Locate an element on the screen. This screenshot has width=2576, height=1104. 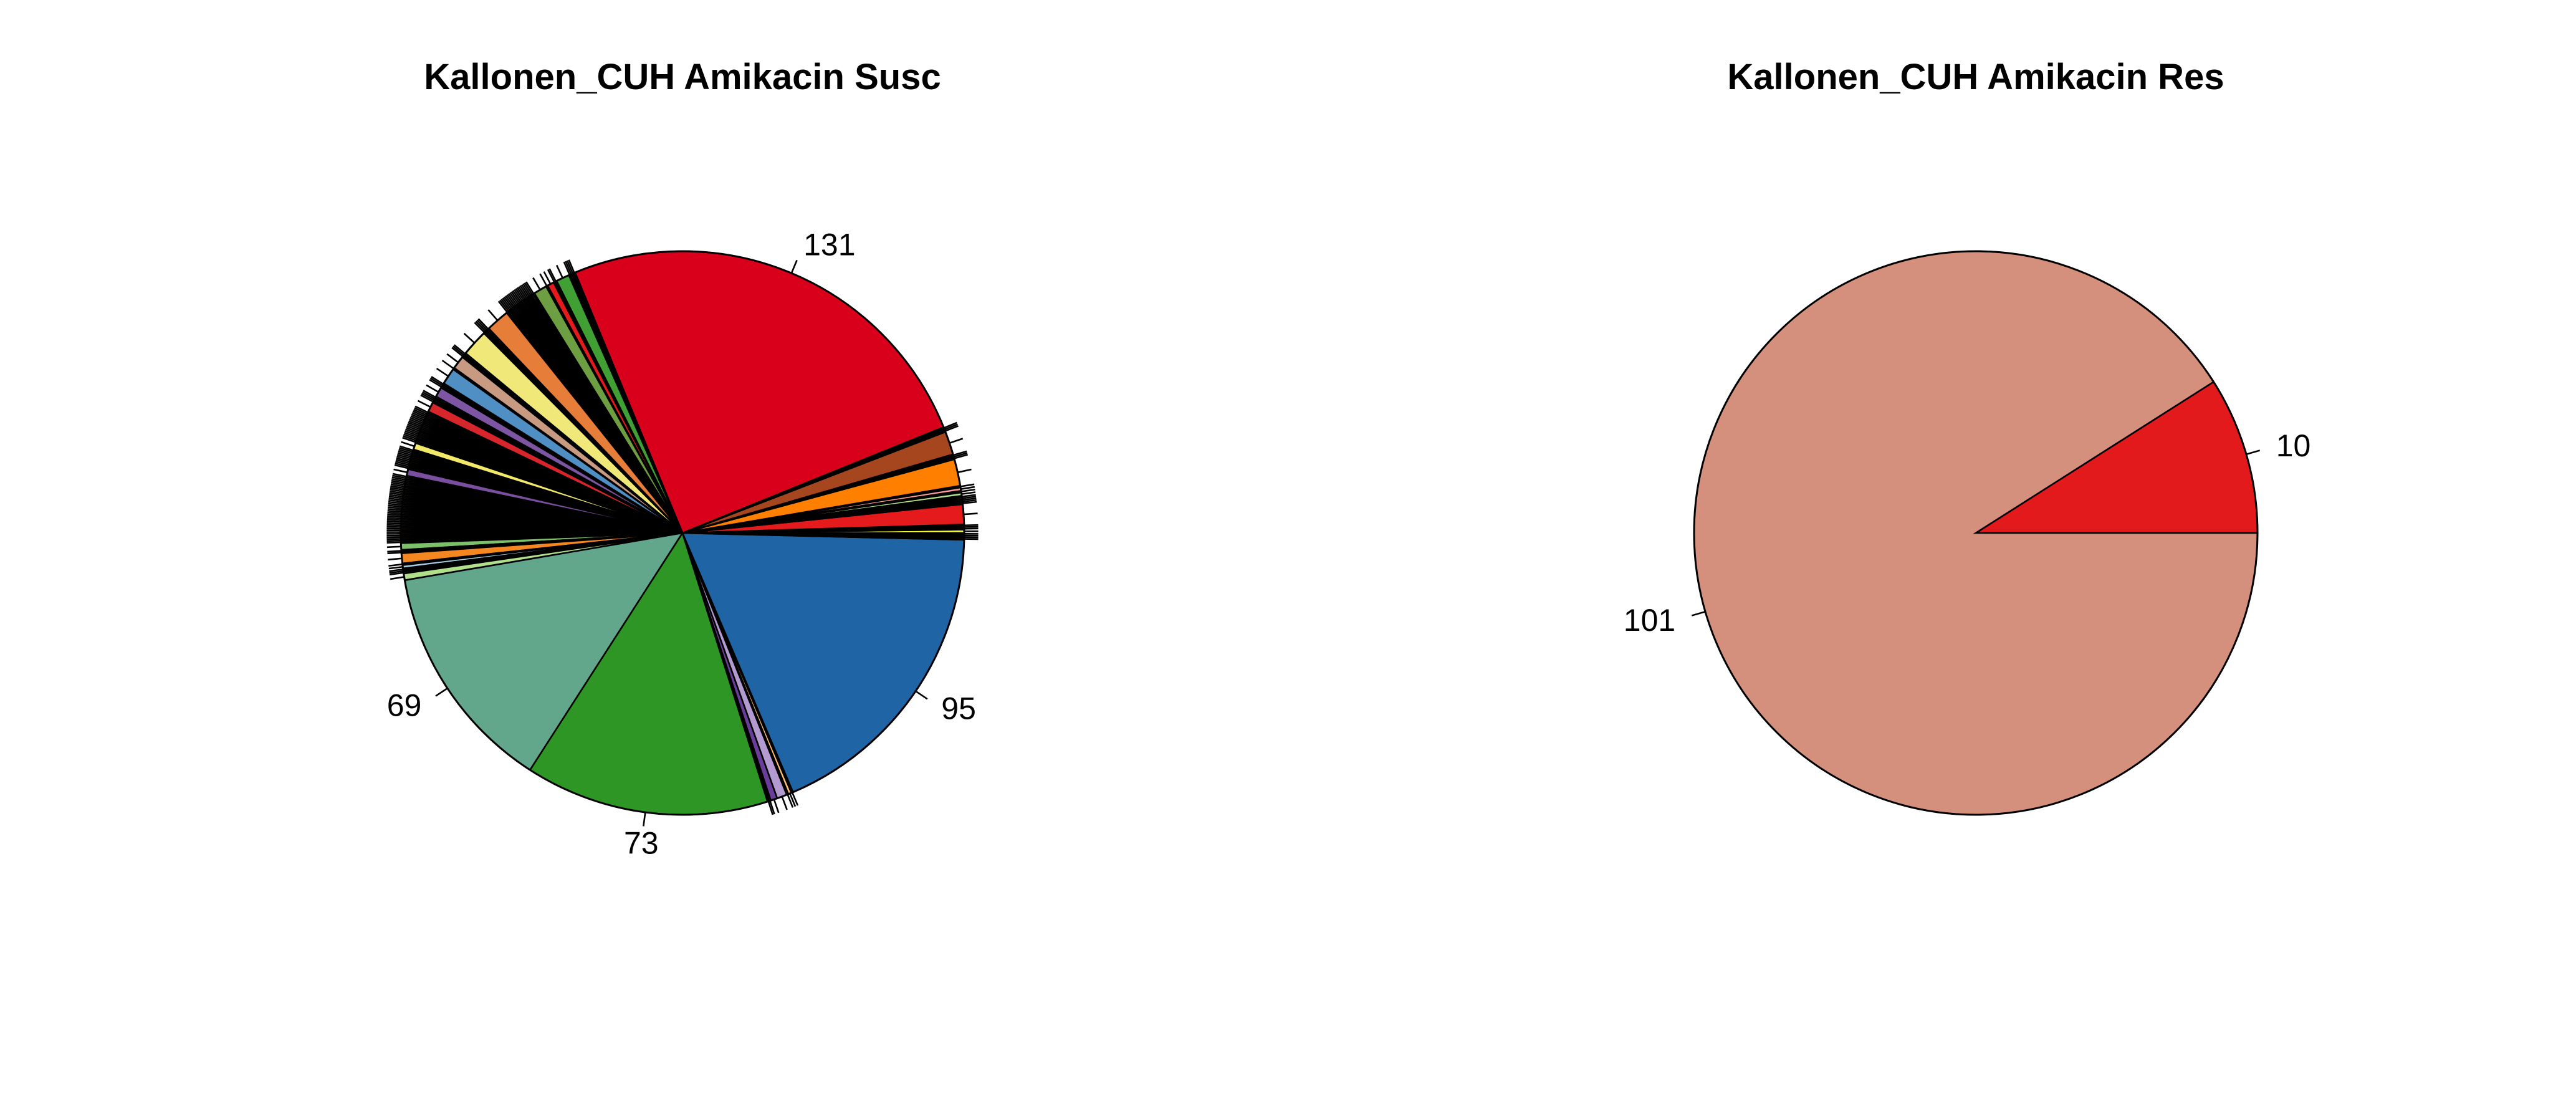
pie-slice is located at coordinates (1976, 533).